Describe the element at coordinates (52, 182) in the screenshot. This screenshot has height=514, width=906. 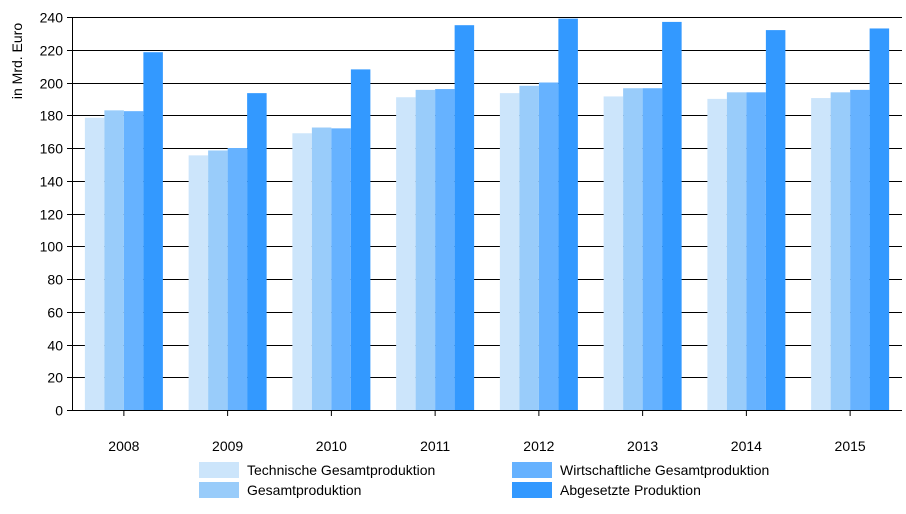
I see `y-tick-label: 140` at that location.